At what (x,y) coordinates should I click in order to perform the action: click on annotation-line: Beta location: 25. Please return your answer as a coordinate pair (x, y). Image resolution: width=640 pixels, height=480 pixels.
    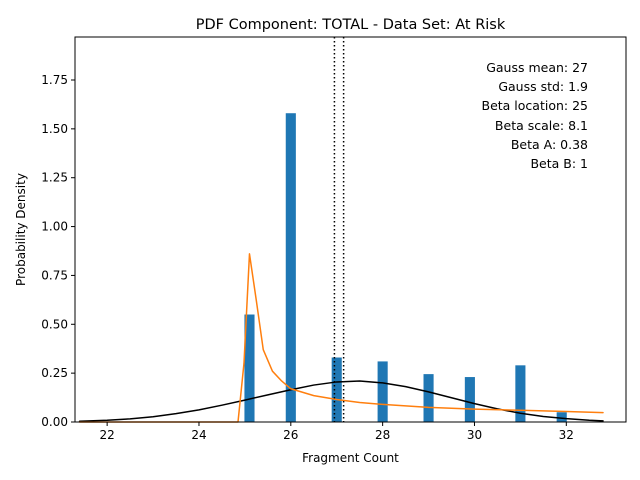
    Looking at the image, I should click on (535, 105).